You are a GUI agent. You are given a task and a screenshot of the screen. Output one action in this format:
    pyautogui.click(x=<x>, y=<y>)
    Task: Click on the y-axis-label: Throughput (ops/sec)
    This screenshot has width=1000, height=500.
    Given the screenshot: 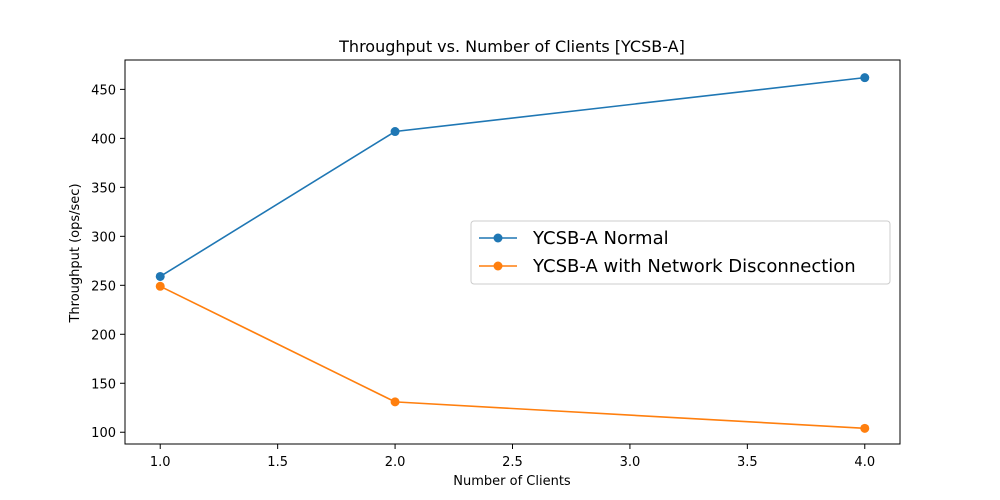 What is the action you would take?
    pyautogui.click(x=75, y=253)
    